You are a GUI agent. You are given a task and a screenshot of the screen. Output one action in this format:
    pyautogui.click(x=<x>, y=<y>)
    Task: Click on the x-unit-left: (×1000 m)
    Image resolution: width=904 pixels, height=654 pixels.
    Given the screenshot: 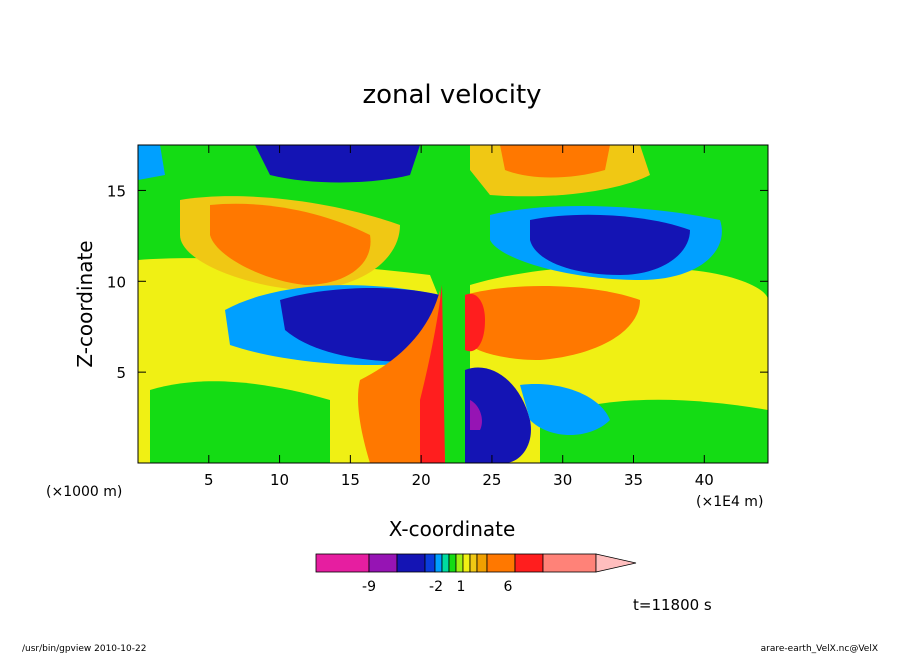 What is the action you would take?
    pyautogui.click(x=84, y=492)
    